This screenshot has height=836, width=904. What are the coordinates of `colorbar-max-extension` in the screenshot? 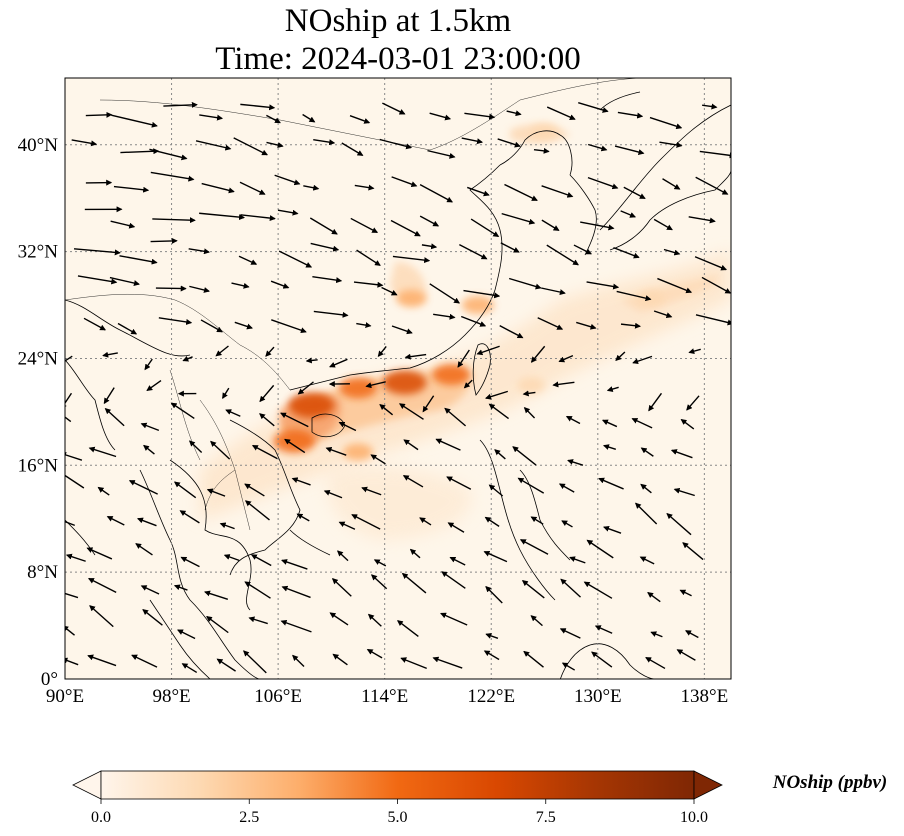 It's located at (708, 785).